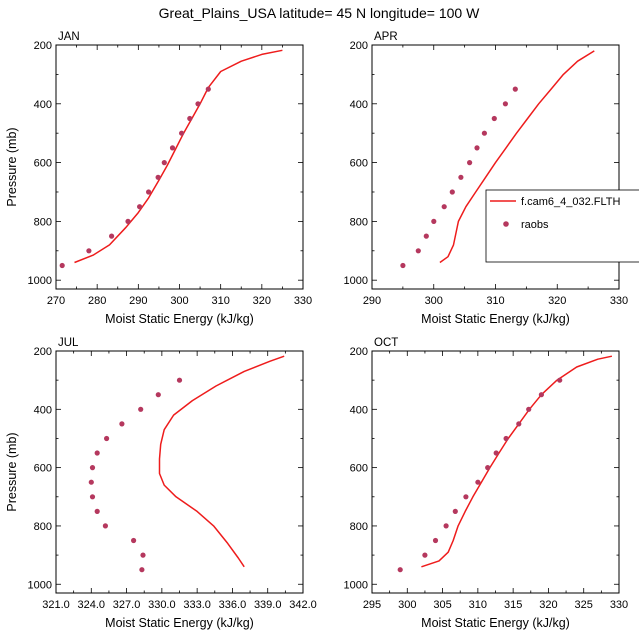  Describe the element at coordinates (92, 605) in the screenshot. I see `x-tick-label: 324.0` at that location.